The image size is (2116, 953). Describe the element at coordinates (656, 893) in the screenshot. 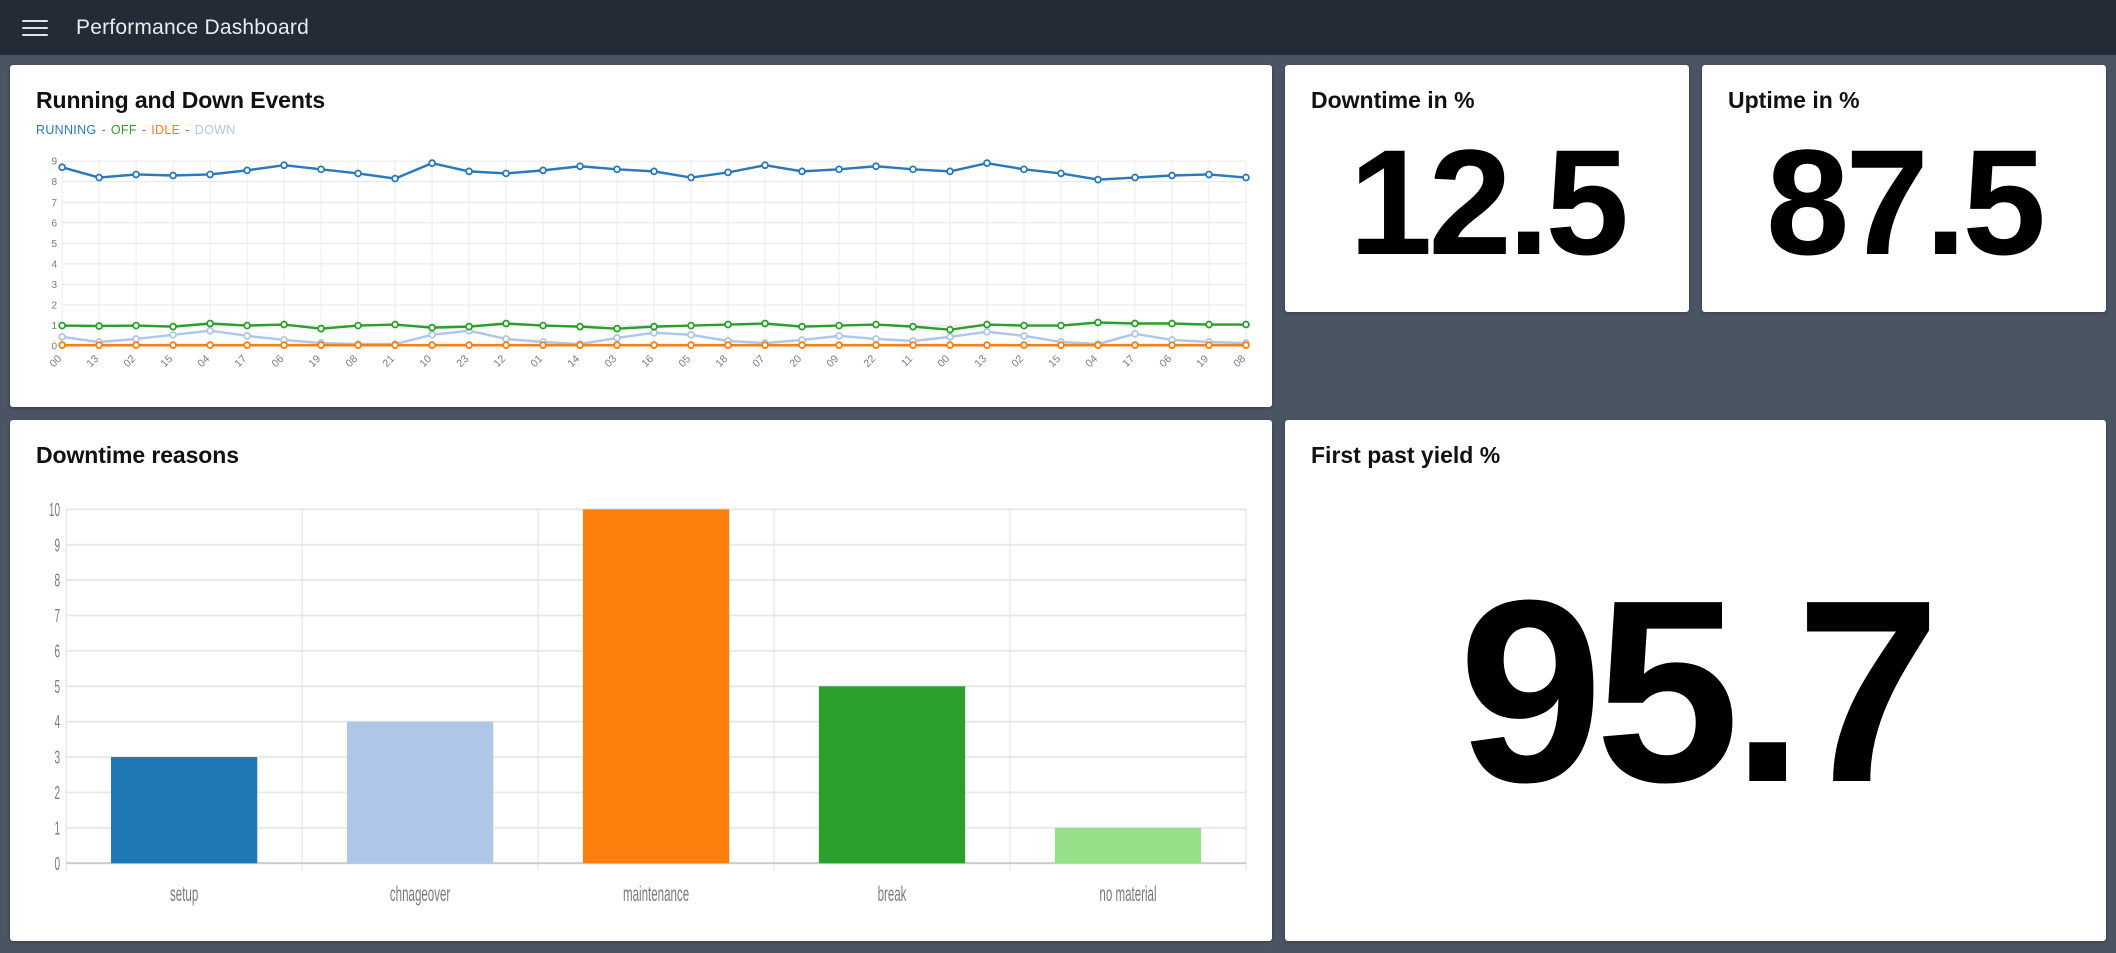

I see `svg-text: maintenance` at that location.